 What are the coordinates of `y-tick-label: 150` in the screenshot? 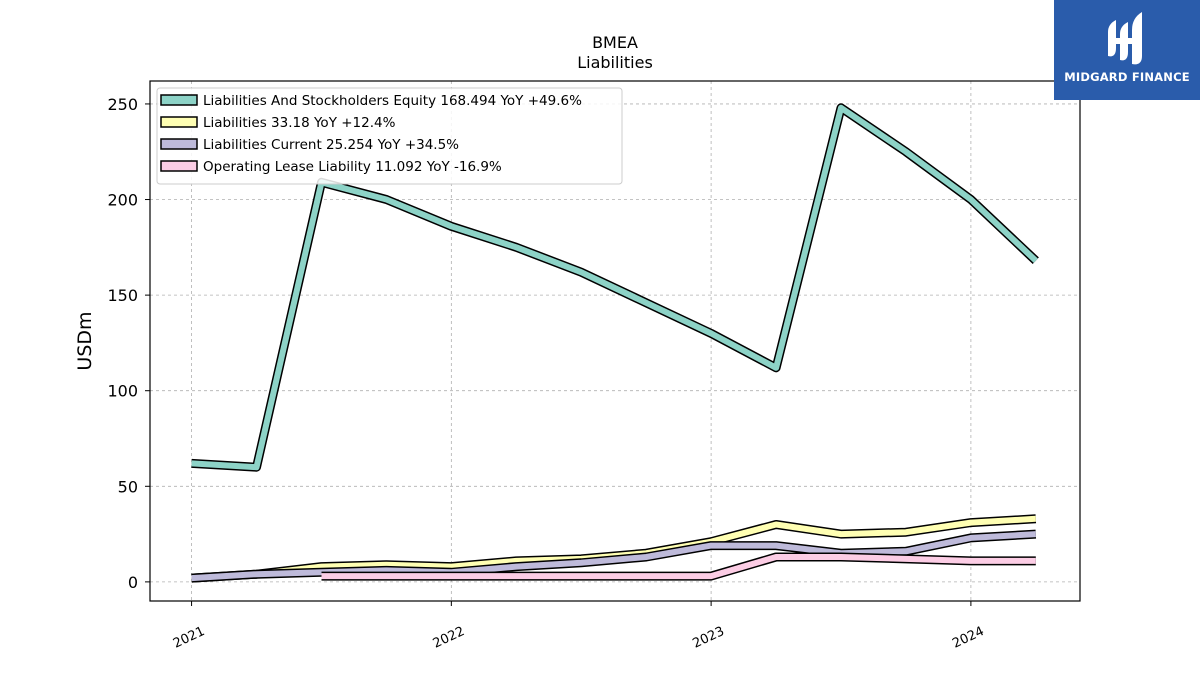 It's located at (122, 295).